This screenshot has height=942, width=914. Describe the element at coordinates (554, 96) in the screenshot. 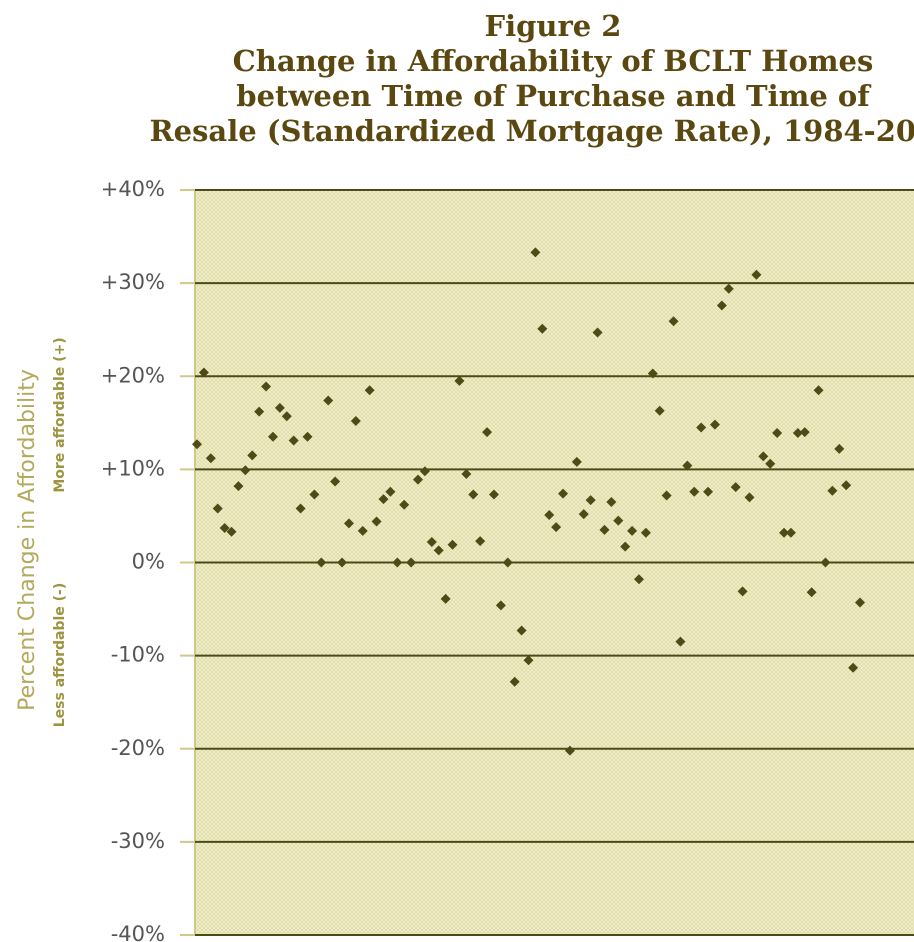

I see `chart-title: between Time of Purchase and Time of` at that location.